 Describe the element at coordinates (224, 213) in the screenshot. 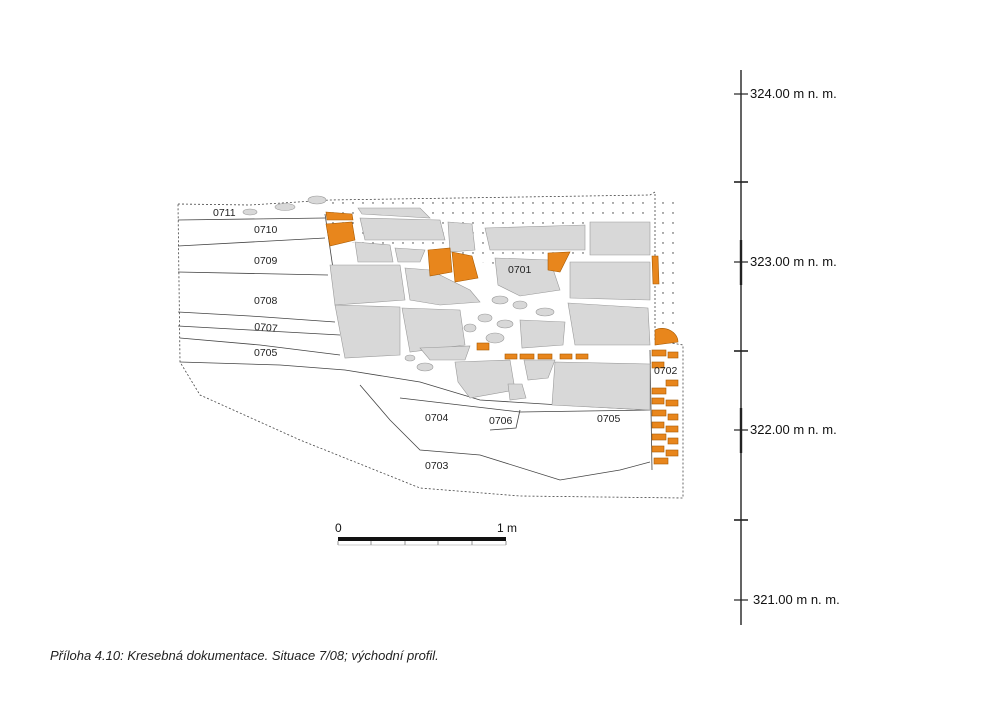

I see `label-0711: 0711` at that location.